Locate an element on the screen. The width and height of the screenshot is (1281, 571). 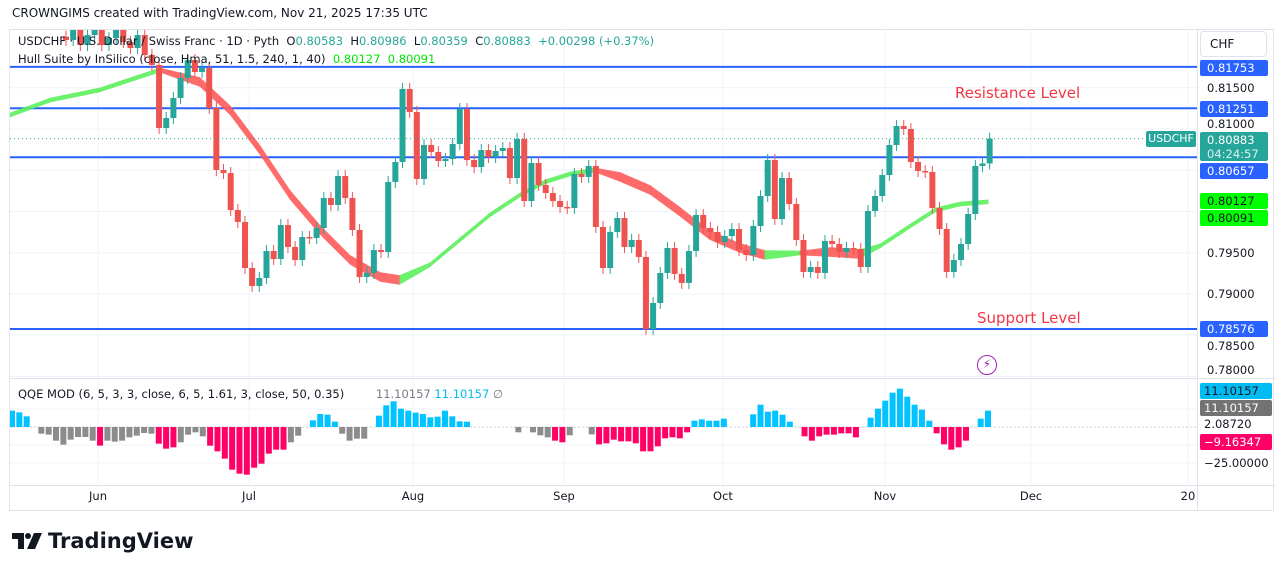
close-label: C is located at coordinates (479, 41).